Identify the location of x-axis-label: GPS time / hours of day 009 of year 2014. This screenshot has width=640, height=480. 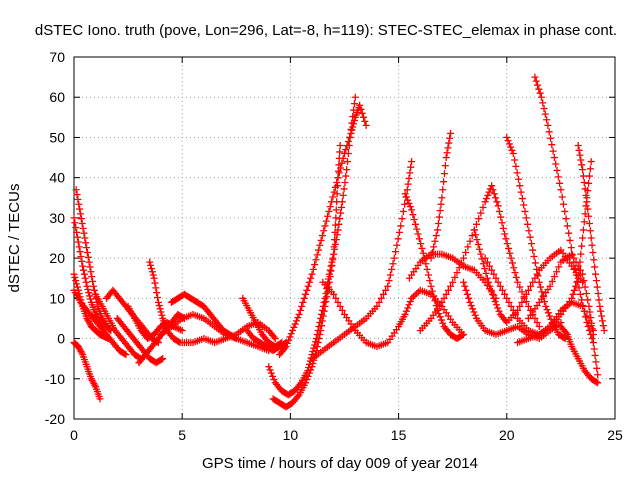
(340, 463).